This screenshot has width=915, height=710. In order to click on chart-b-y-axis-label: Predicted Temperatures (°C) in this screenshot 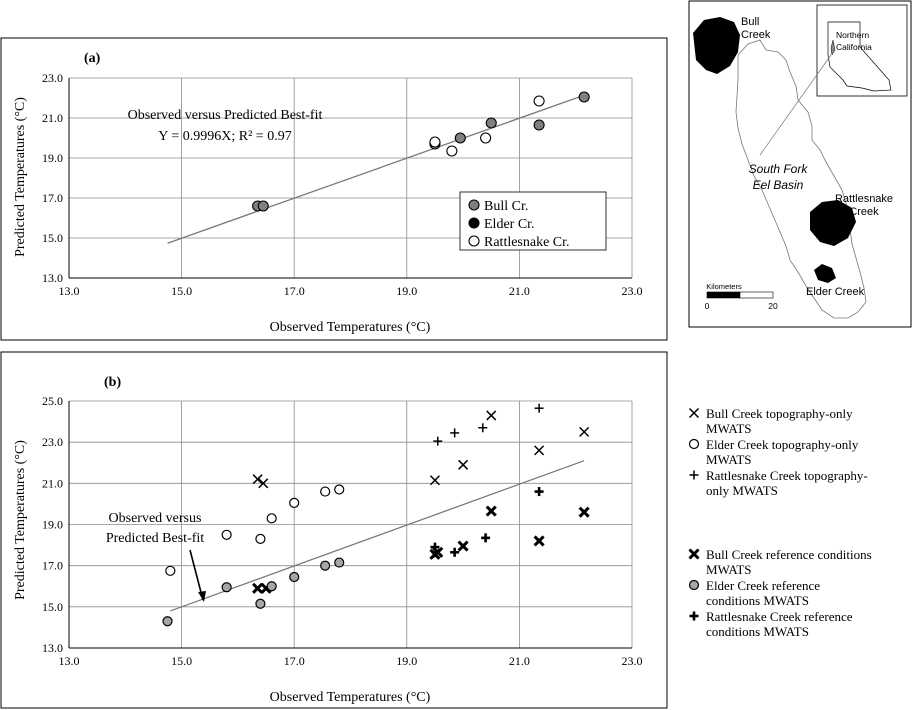, I will do `click(20, 520)`.